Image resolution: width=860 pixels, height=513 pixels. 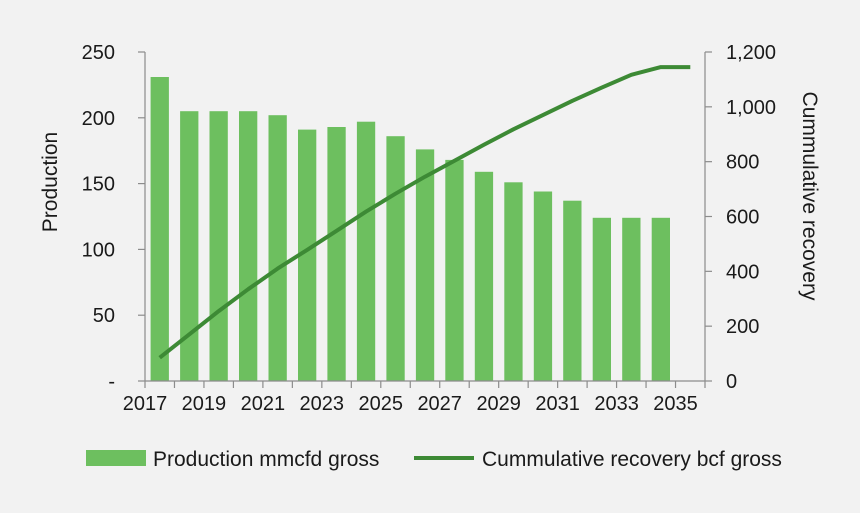 I want to click on y-tick-label: 200, so click(x=98, y=119).